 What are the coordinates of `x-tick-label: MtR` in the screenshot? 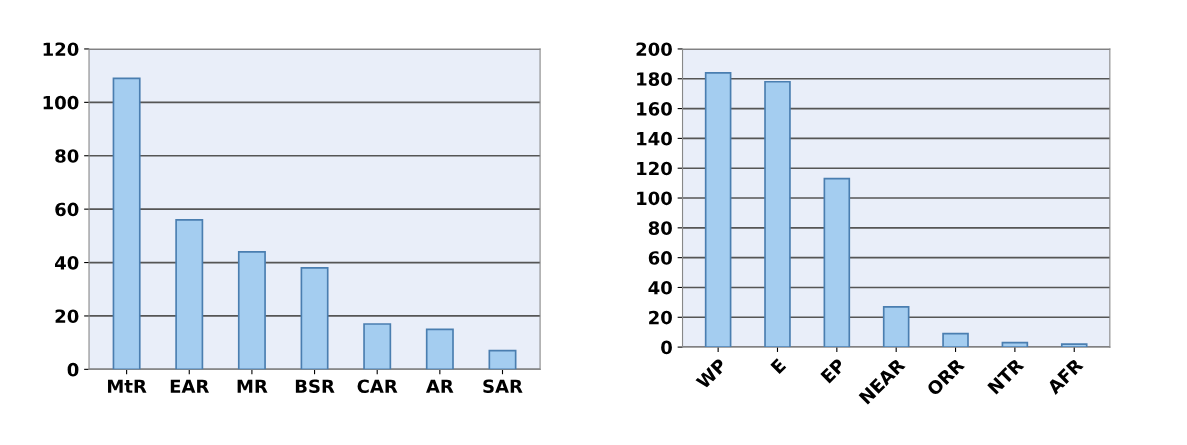 It's located at (127, 386).